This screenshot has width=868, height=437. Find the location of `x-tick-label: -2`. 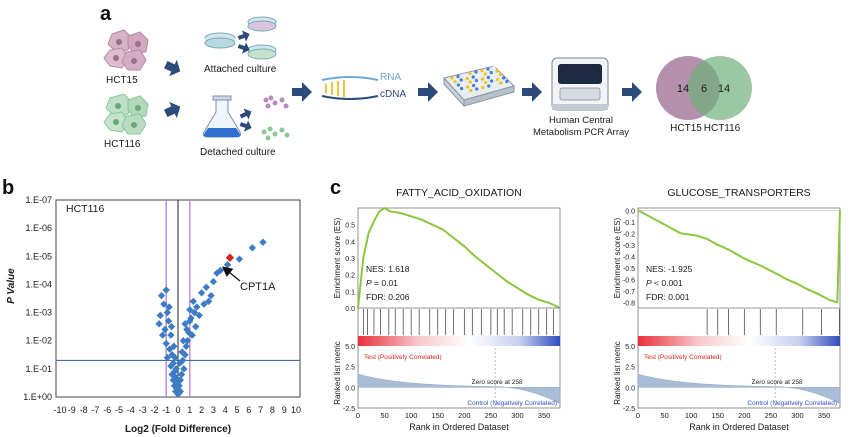

x-tick-label: -2 is located at coordinates (154, 410).